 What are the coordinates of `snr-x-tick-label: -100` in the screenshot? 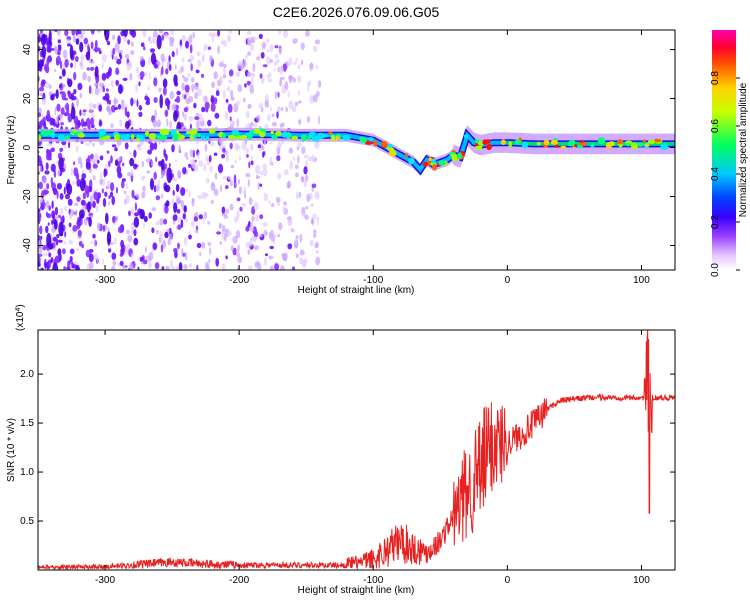 It's located at (373, 580).